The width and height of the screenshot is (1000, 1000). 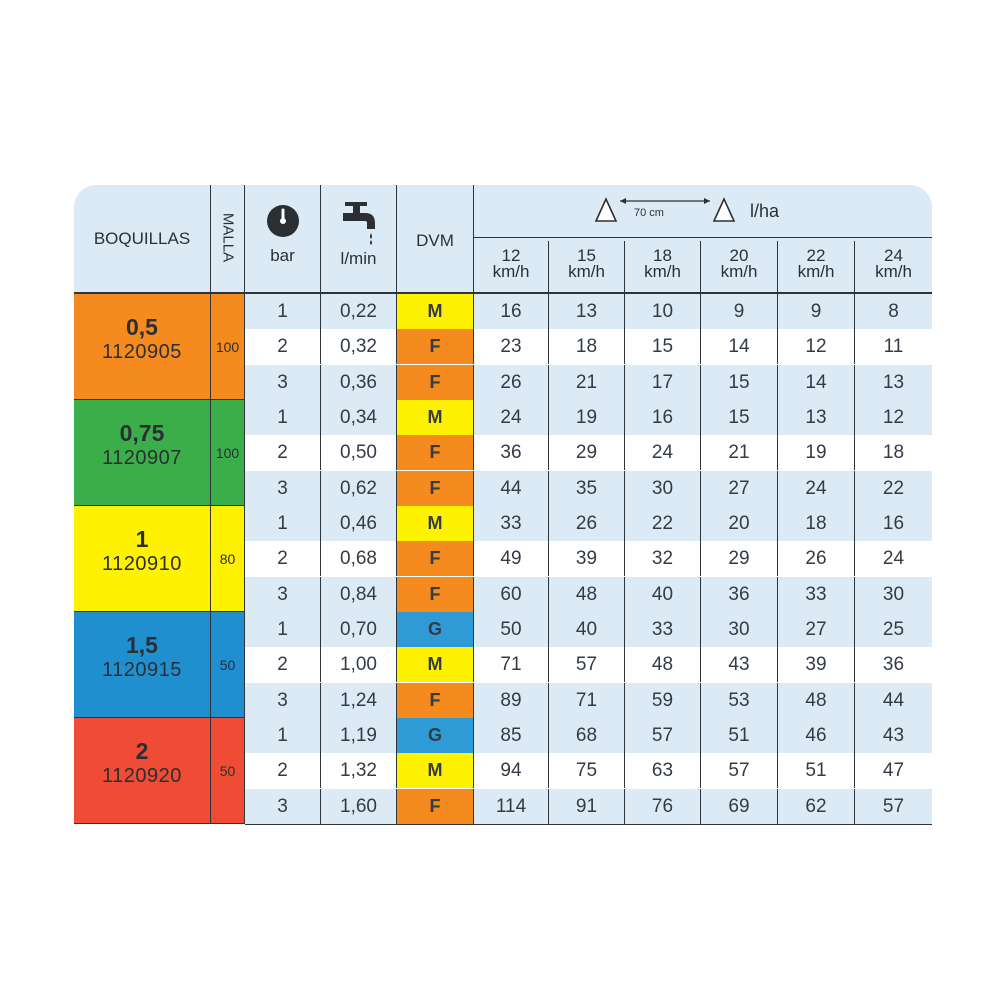 What do you see at coordinates (587, 266) in the screenshot?
I see `speed-header-15: 15 km/h` at bounding box center [587, 266].